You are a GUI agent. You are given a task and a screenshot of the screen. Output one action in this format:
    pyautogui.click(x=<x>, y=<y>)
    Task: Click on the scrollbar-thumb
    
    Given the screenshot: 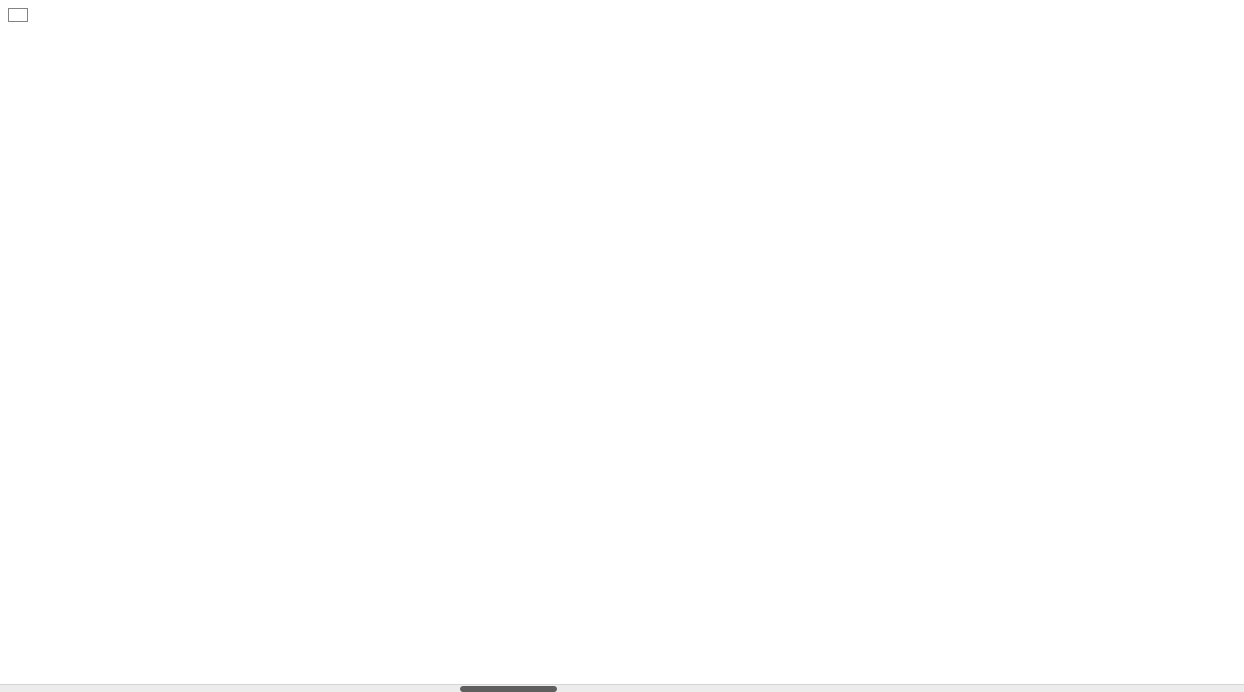 What is the action you would take?
    pyautogui.click(x=508, y=689)
    